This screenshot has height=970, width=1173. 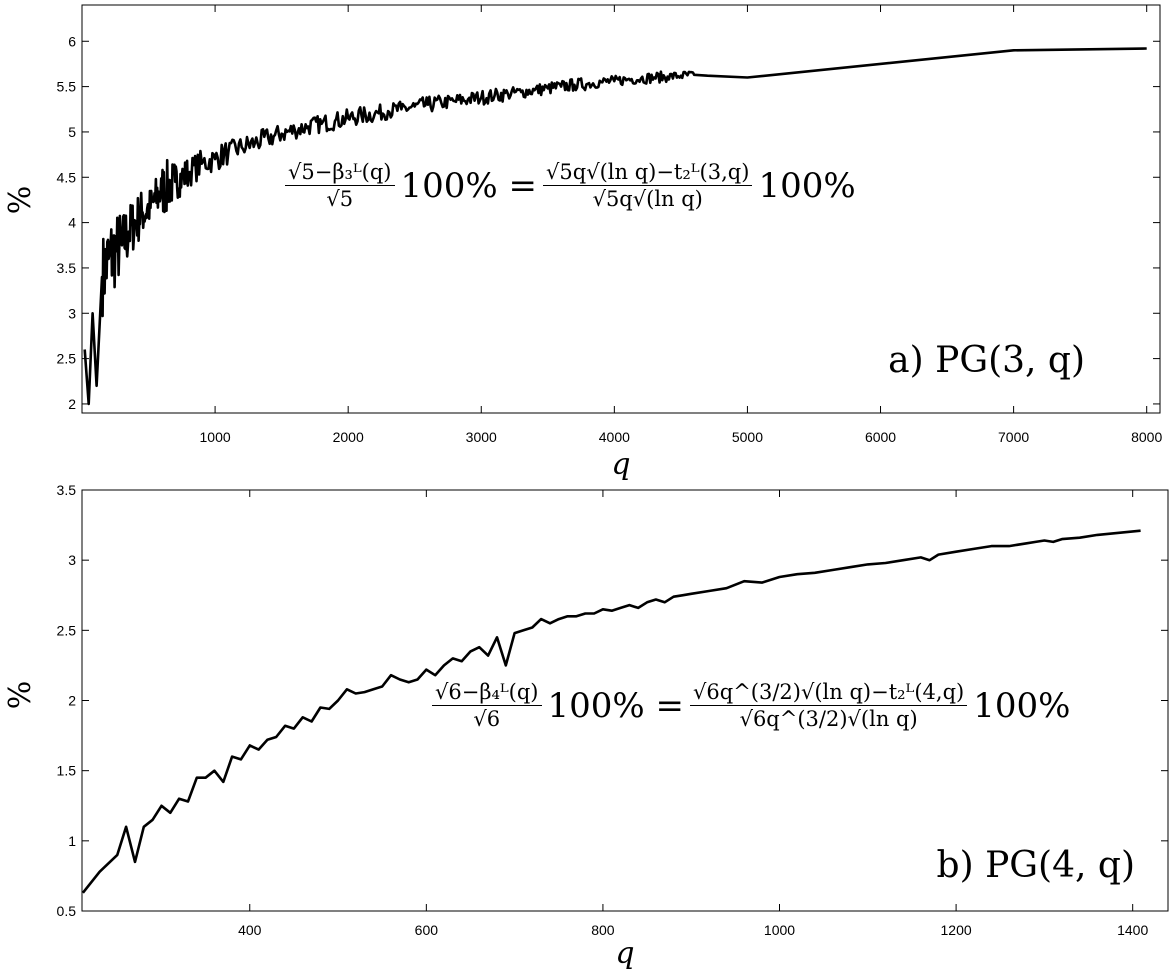 I want to click on panel-label: a) PG(3, q), so click(x=986, y=360).